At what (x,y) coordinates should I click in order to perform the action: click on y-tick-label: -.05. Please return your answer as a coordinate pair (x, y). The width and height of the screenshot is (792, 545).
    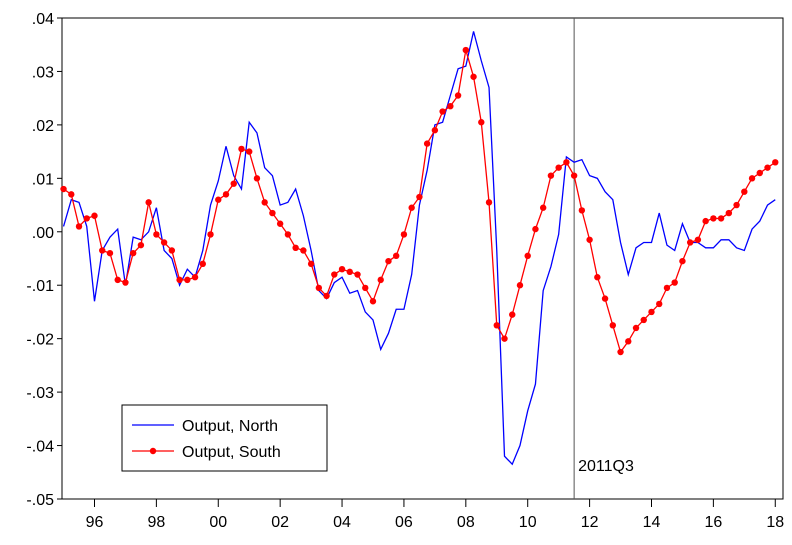
    Looking at the image, I should click on (40, 500).